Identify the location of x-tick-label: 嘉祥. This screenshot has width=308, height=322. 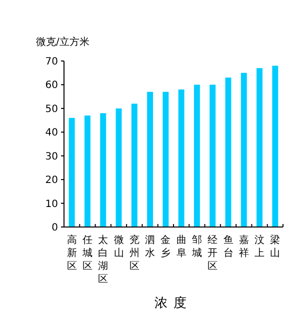
(243, 246).